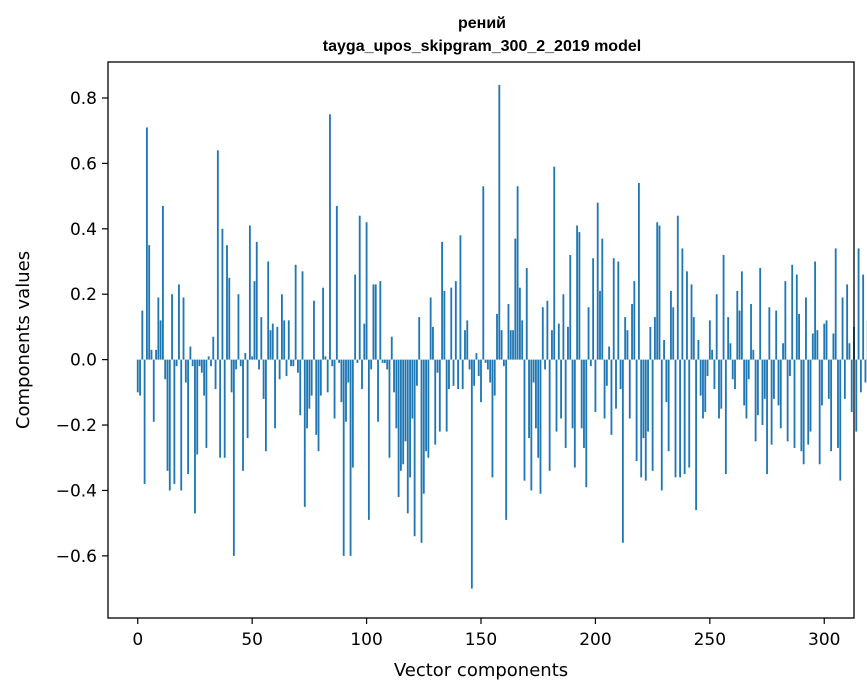 The width and height of the screenshot is (867, 696). Describe the element at coordinates (76, 426) in the screenshot. I see `y-tick-label: −0.2` at that location.